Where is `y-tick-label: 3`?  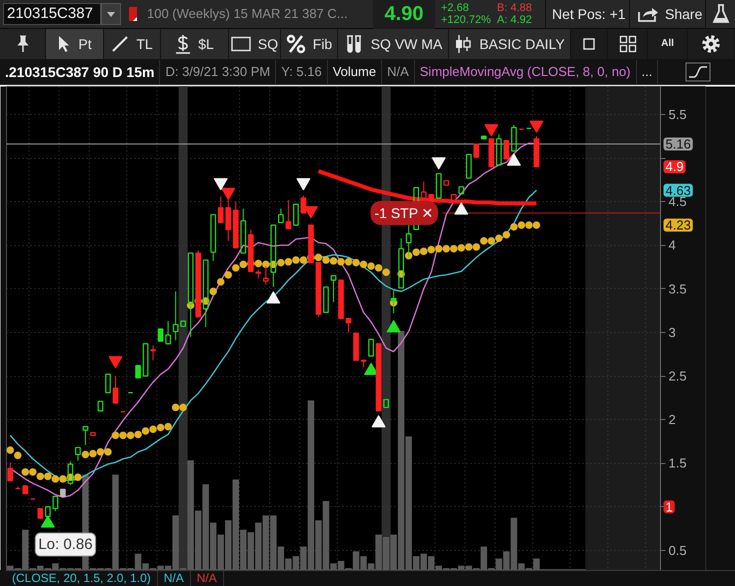 y-tick-label: 3 is located at coordinates (672, 332).